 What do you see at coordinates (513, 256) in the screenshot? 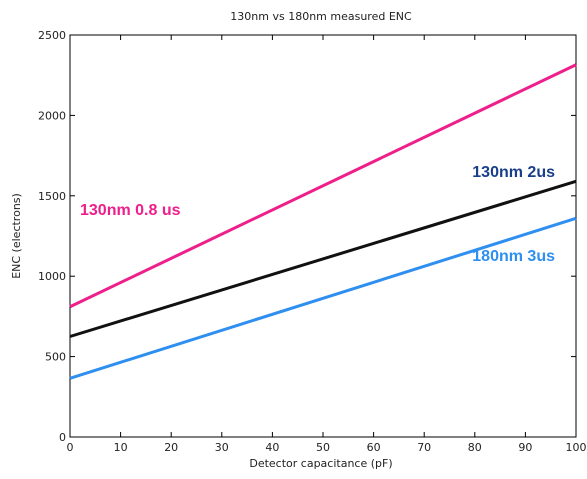
I see `series-label-2: 180nm 3us` at bounding box center [513, 256].